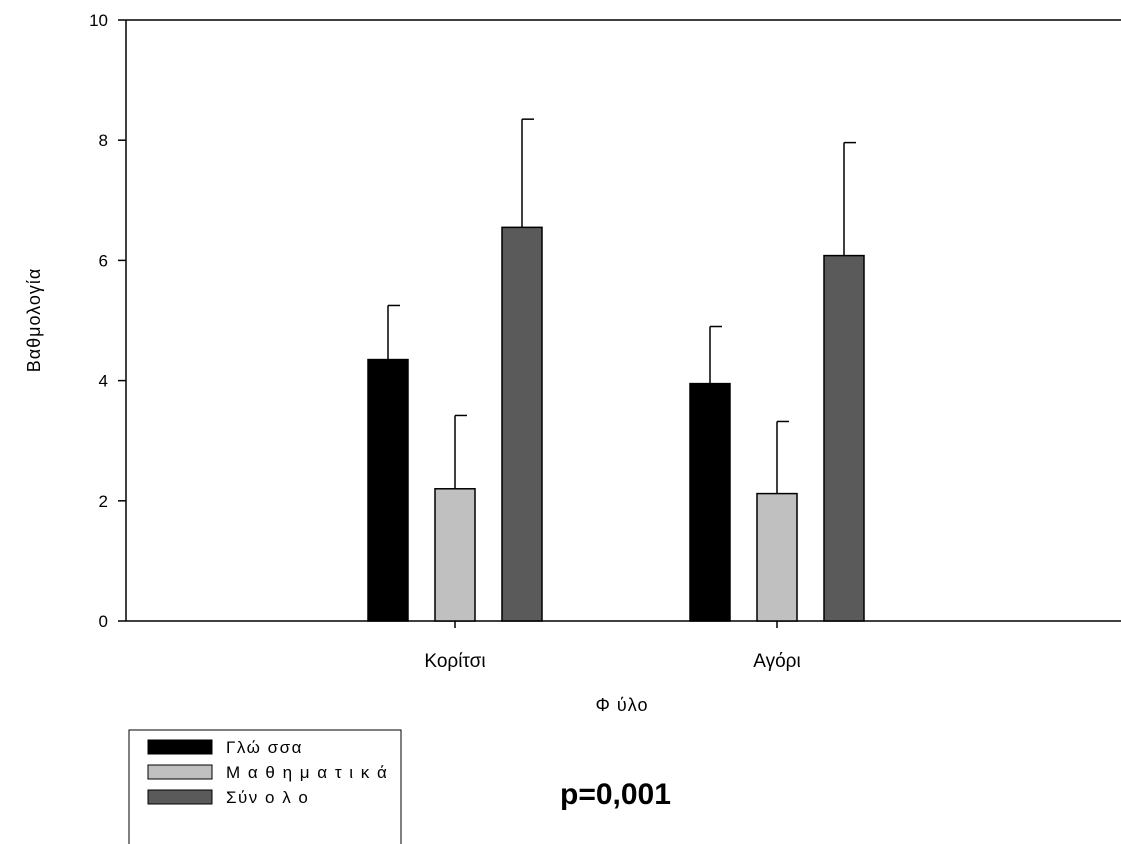 This screenshot has height=844, width=1121. What do you see at coordinates (612, 646) in the screenshot?
I see `category-labels: Κορίτσι Αγόρι` at bounding box center [612, 646].